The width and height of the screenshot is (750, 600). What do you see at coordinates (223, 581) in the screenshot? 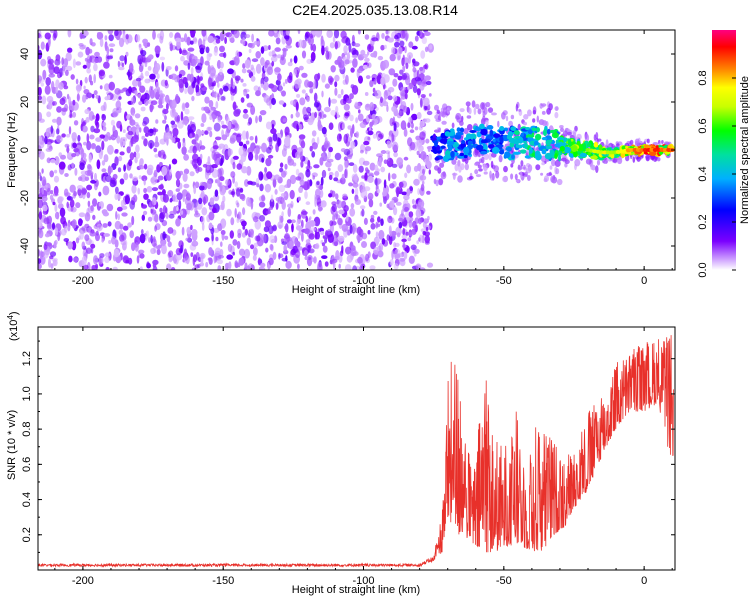
I see `x-tick-label: -150` at bounding box center [223, 581].